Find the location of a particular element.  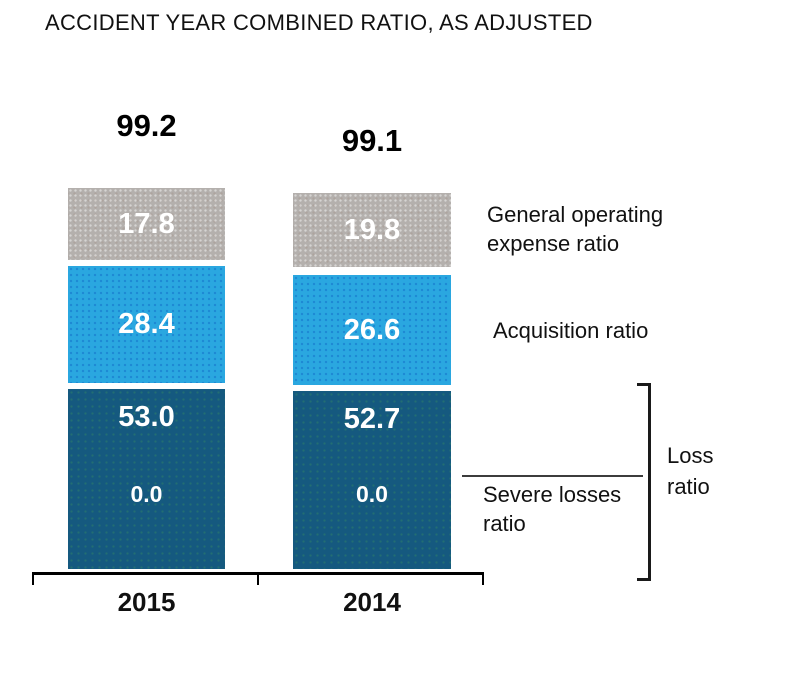

bar-2015-severe-losses-value: 0.0 is located at coordinates (146, 494).